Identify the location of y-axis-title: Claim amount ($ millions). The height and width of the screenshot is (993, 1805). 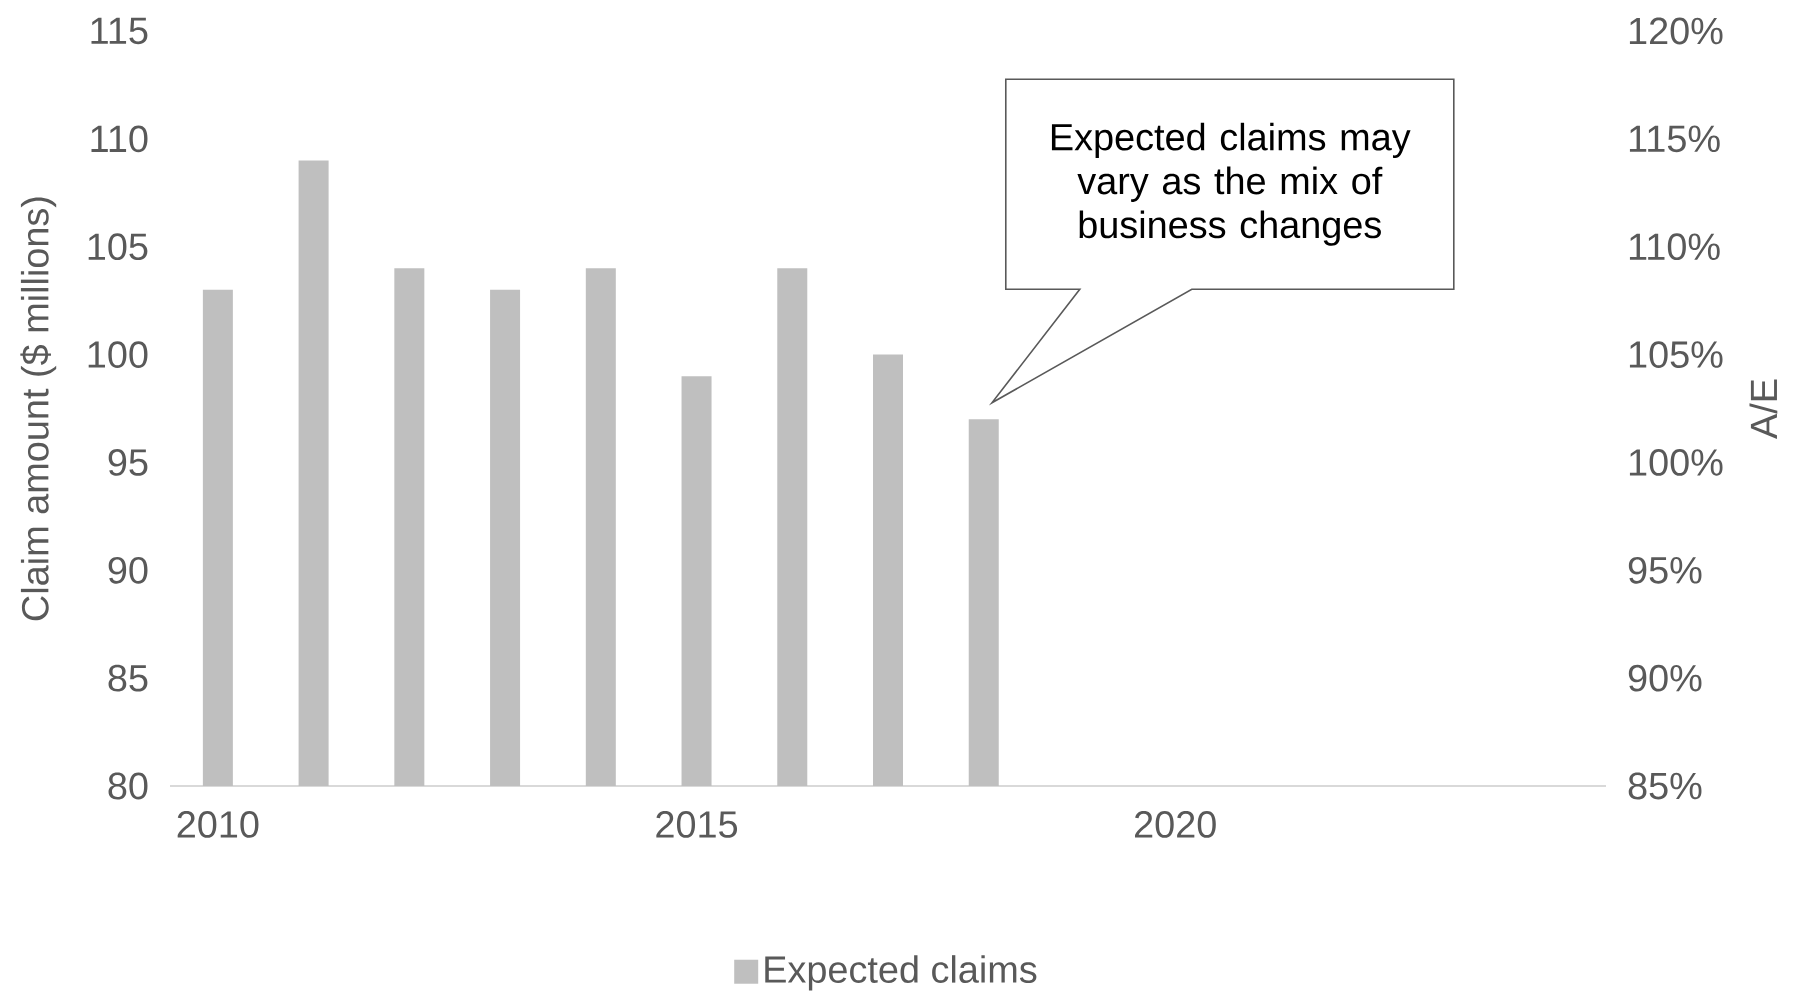
(38, 409).